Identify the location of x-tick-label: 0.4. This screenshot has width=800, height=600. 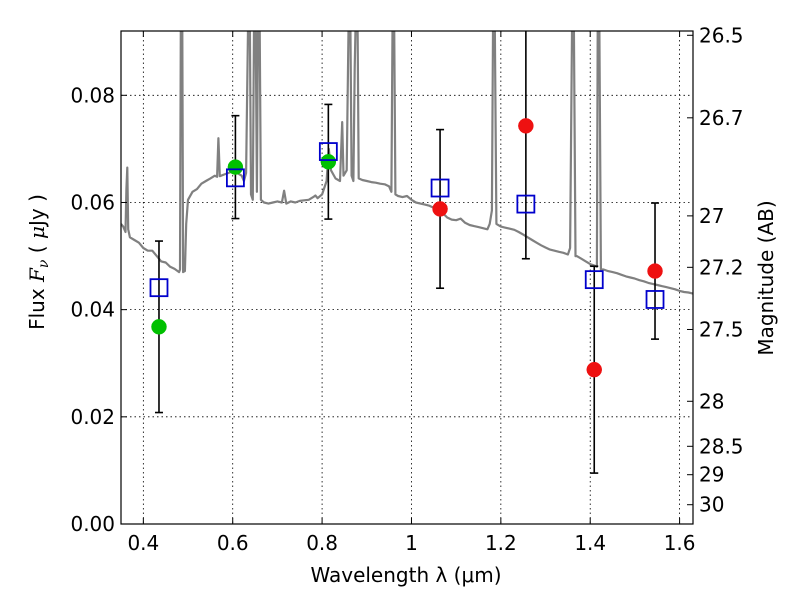
(143, 543).